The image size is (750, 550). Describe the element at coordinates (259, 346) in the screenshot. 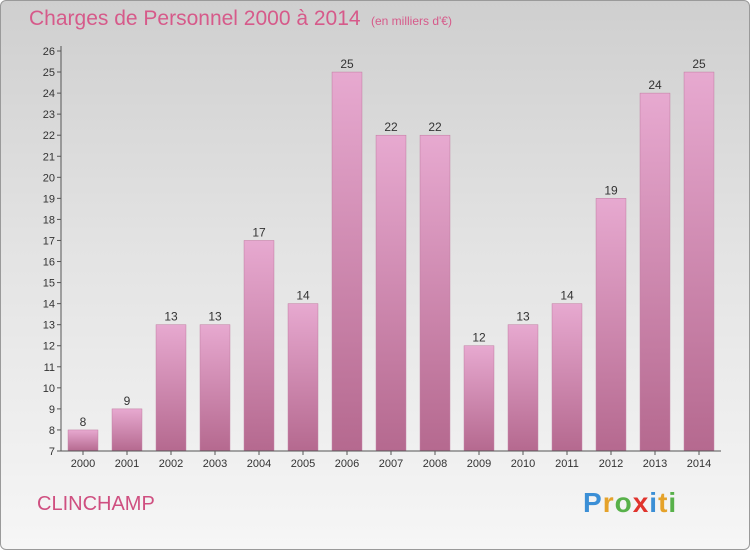

I see `bar-2004` at that location.